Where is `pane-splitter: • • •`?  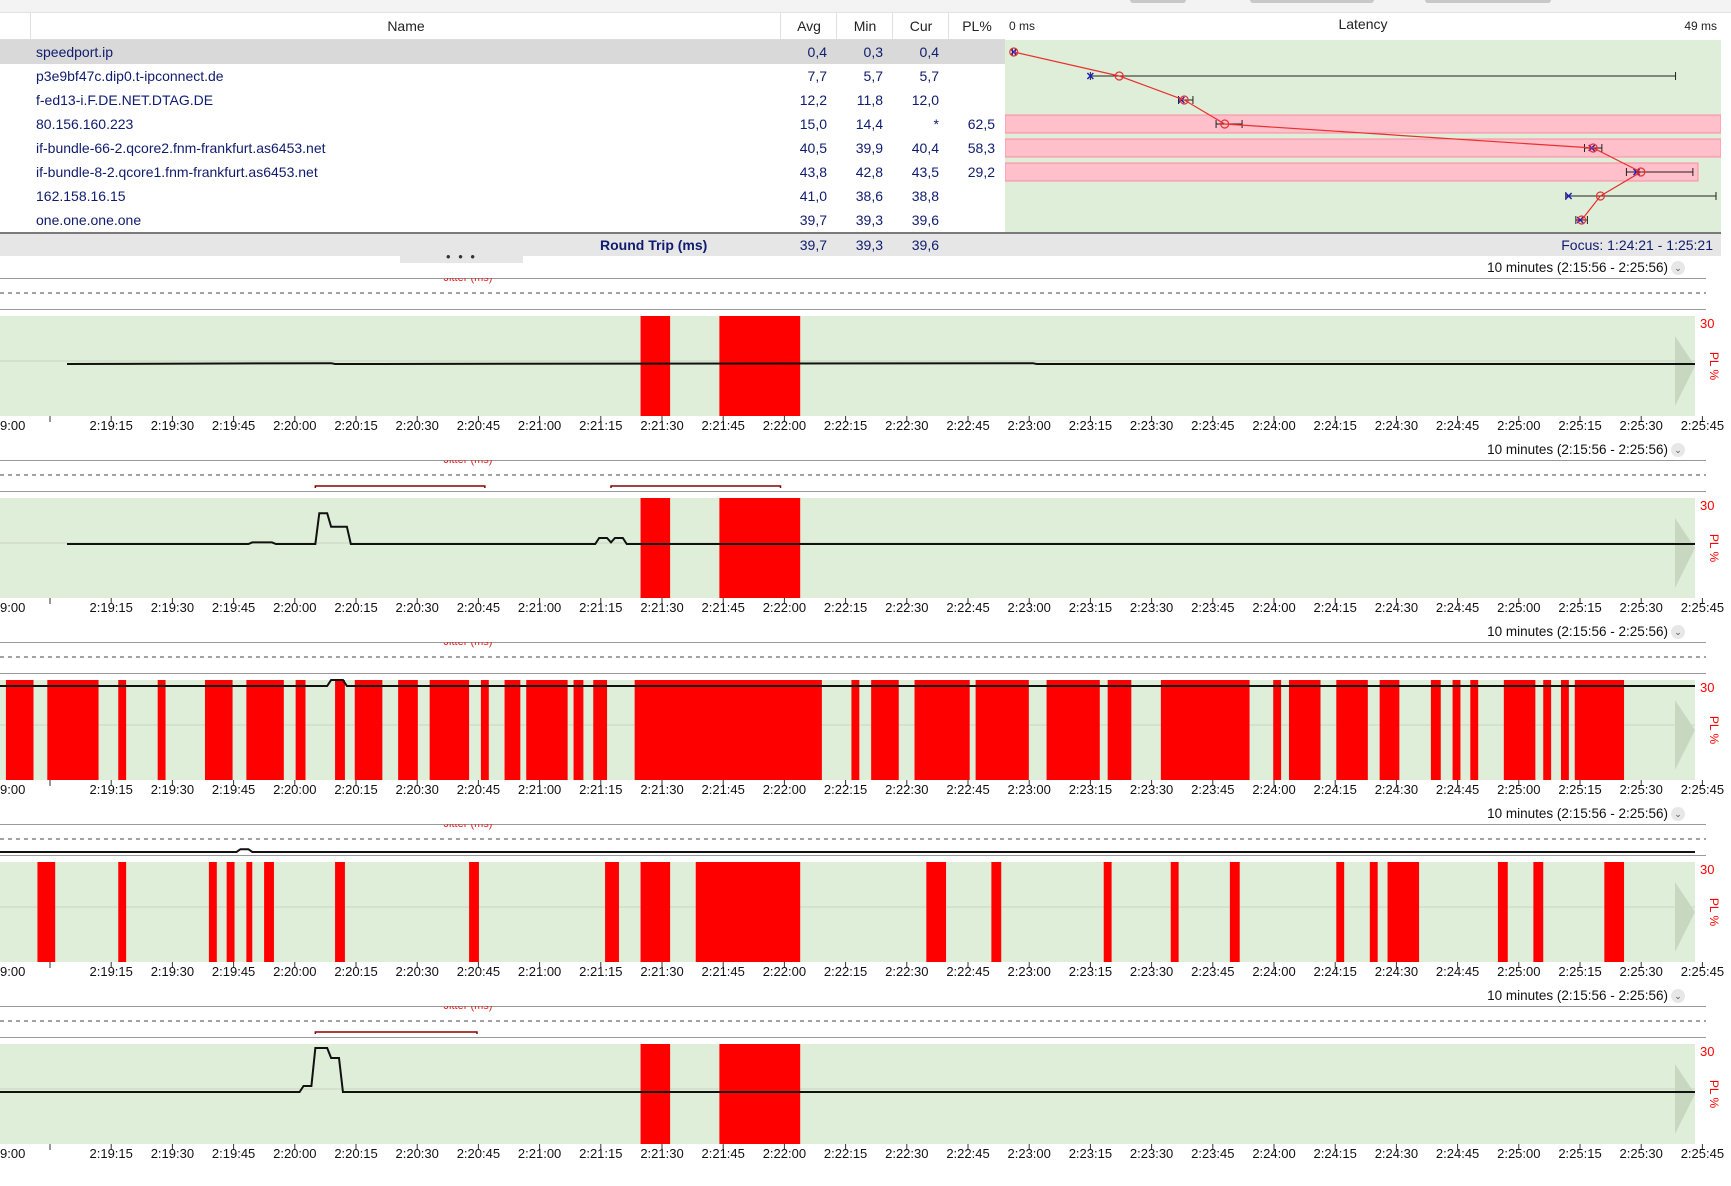 pane-splitter: • • • is located at coordinates (461, 256).